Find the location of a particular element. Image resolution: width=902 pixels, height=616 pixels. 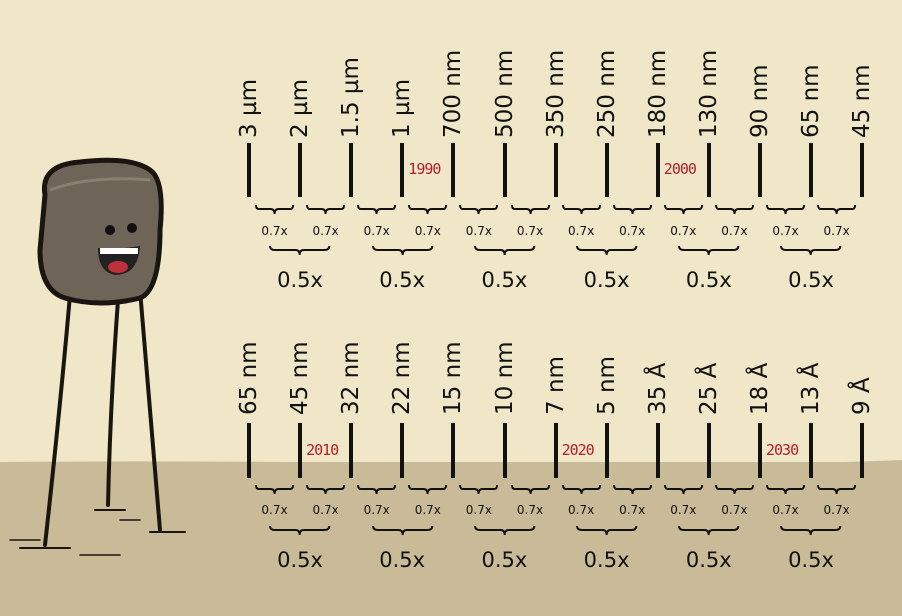

node-label: 180 nm is located at coordinates (657, 93).